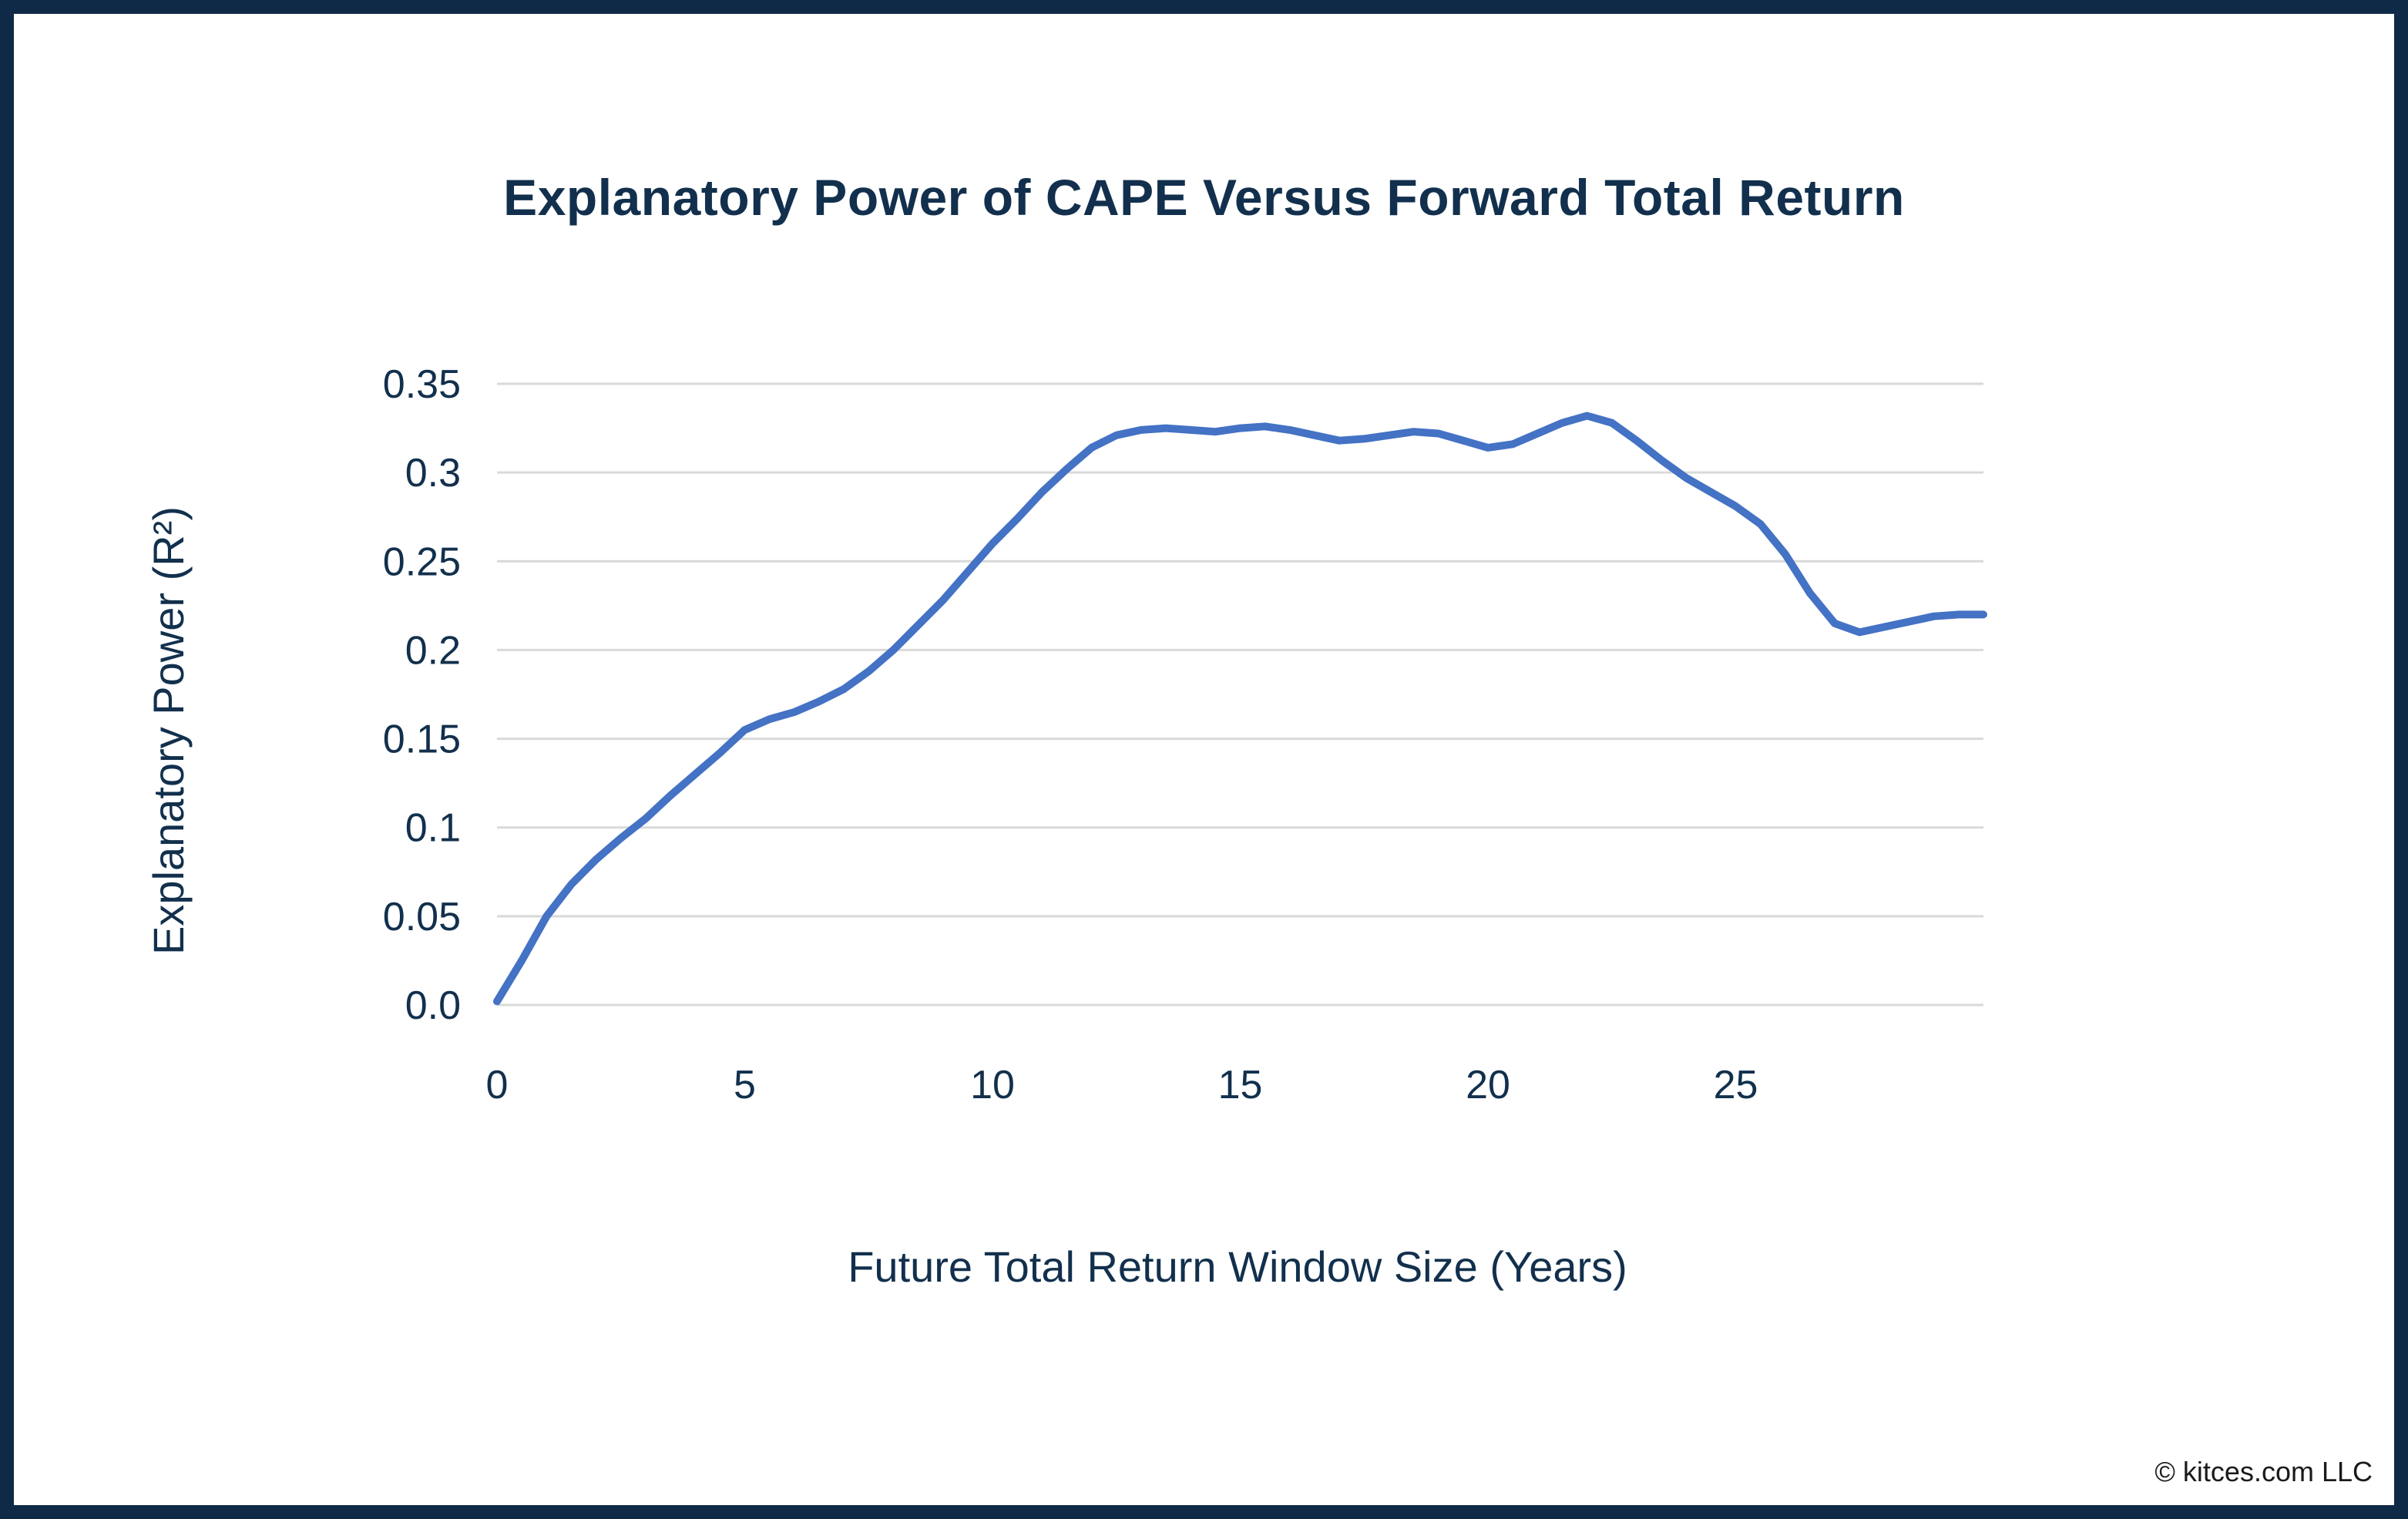 Image resolution: width=2408 pixels, height=1519 pixels. What do you see at coordinates (422, 740) in the screenshot?
I see `y-tick-label: 0.15` at bounding box center [422, 740].